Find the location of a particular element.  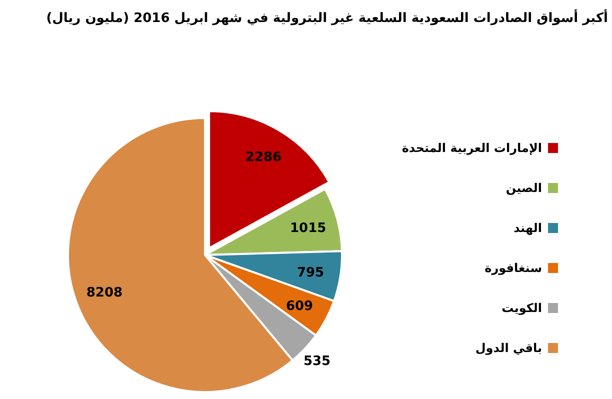

legend-label: الصين is located at coordinates (524, 188).